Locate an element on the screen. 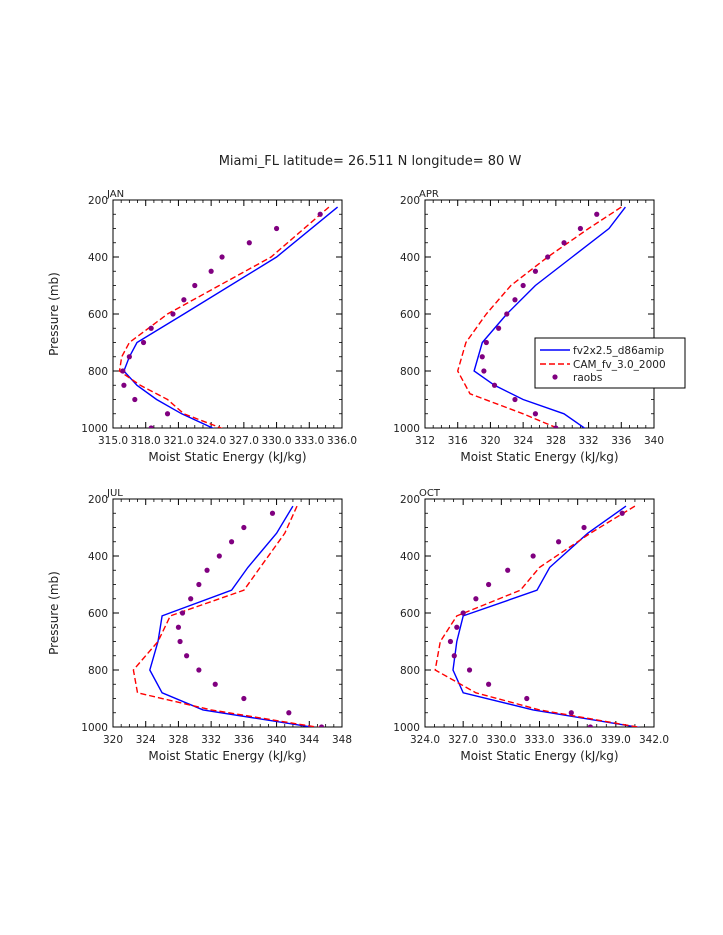 The image size is (723, 935). plot-area-apr is located at coordinates (541, 317).